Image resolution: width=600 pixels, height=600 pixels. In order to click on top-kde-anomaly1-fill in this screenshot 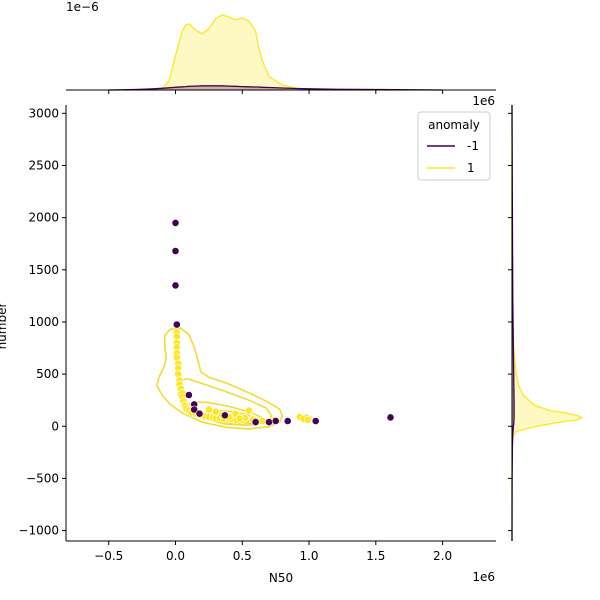, I will do `click(275, 52)`.